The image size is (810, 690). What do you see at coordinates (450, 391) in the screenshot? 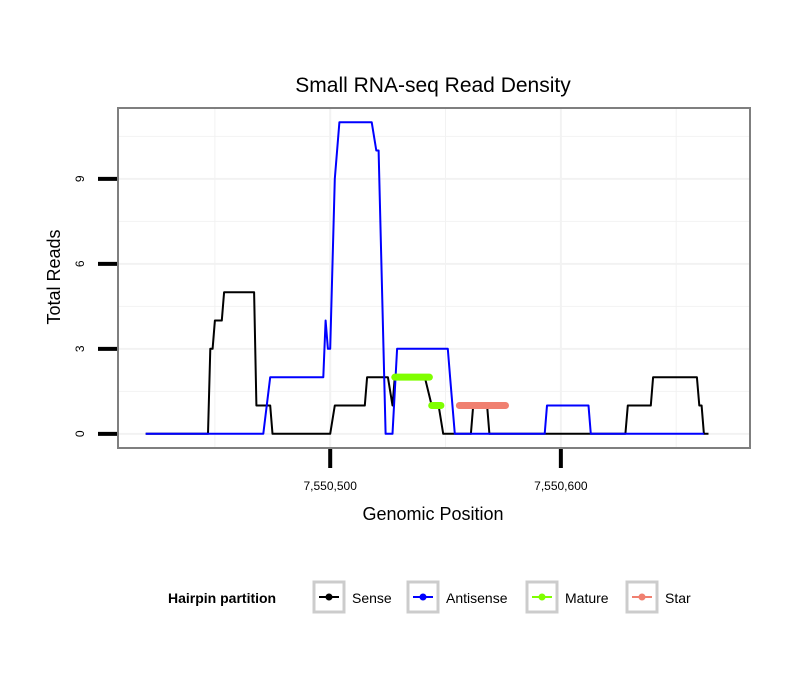
I see `segment-layer` at bounding box center [450, 391].